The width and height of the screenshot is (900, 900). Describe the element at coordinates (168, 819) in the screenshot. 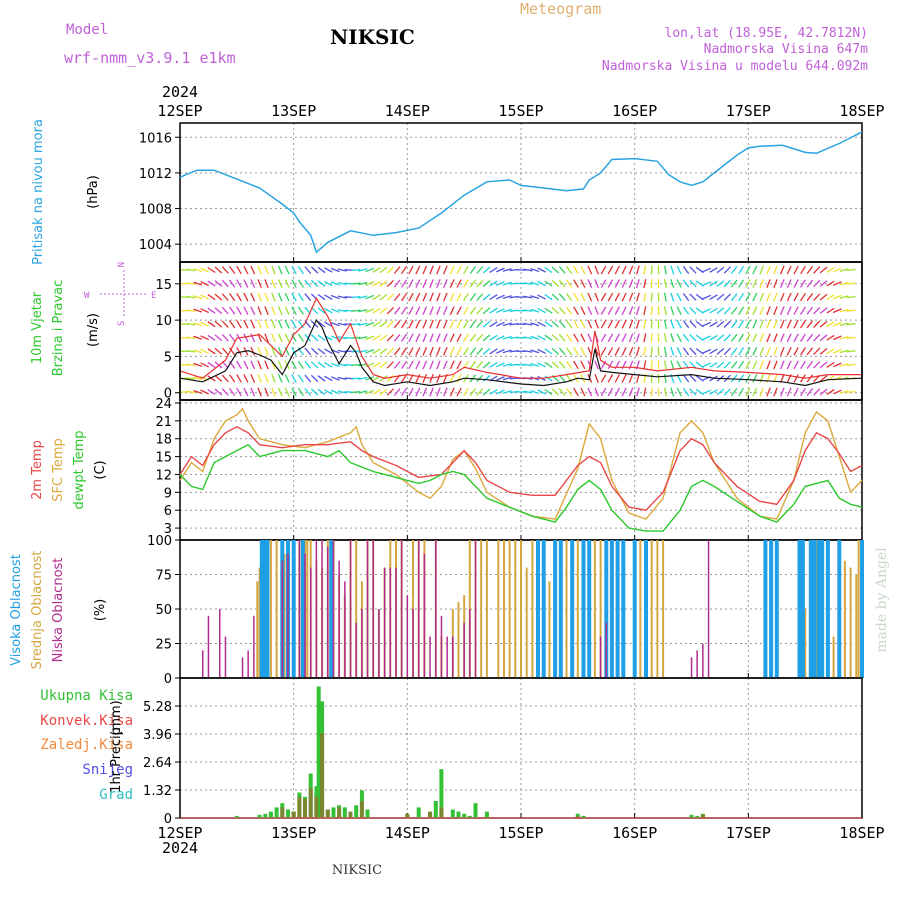

I see `y-tick-label: 0` at that location.